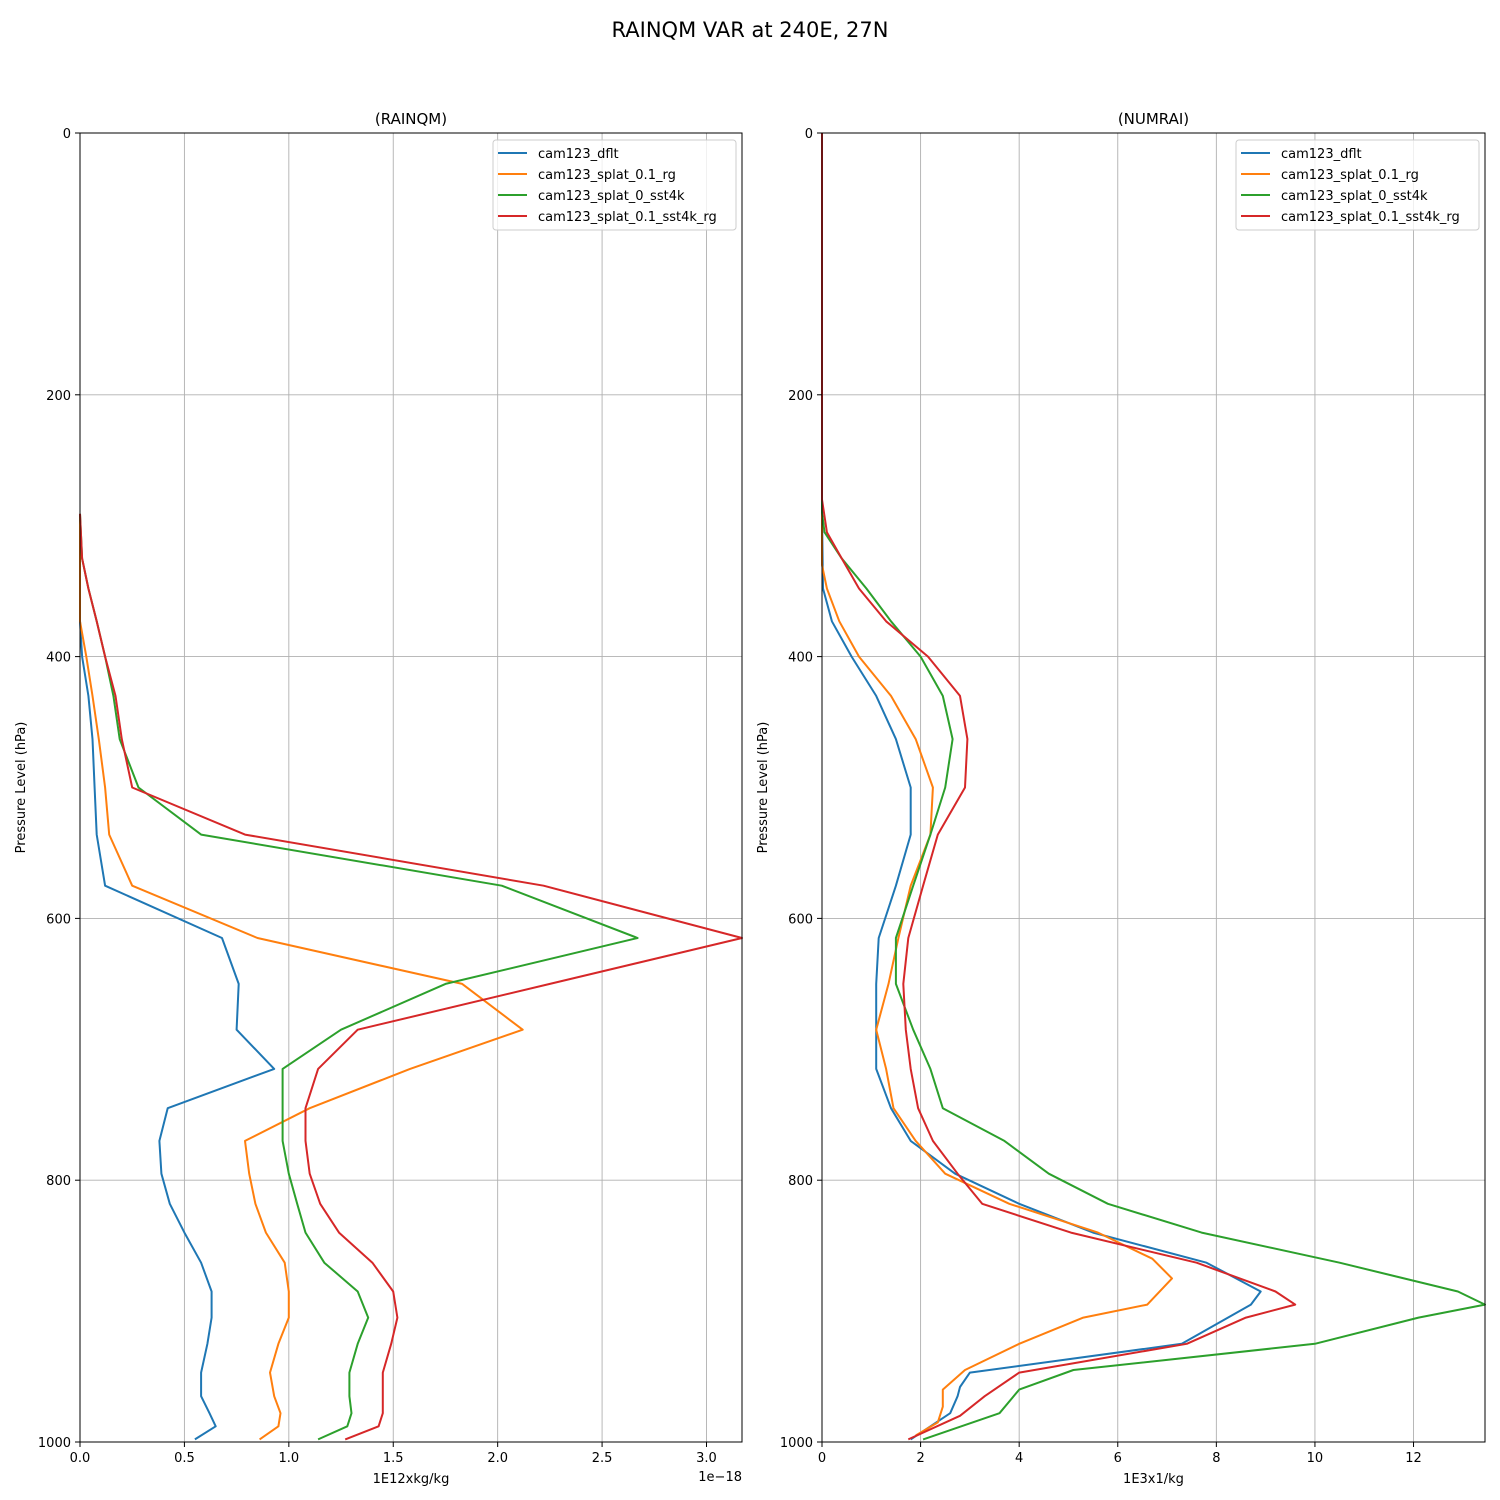 Image resolution: width=1500 pixels, height=1500 pixels. What do you see at coordinates (822, 1458) in the screenshot?
I see `x-tick-label: 0` at bounding box center [822, 1458].